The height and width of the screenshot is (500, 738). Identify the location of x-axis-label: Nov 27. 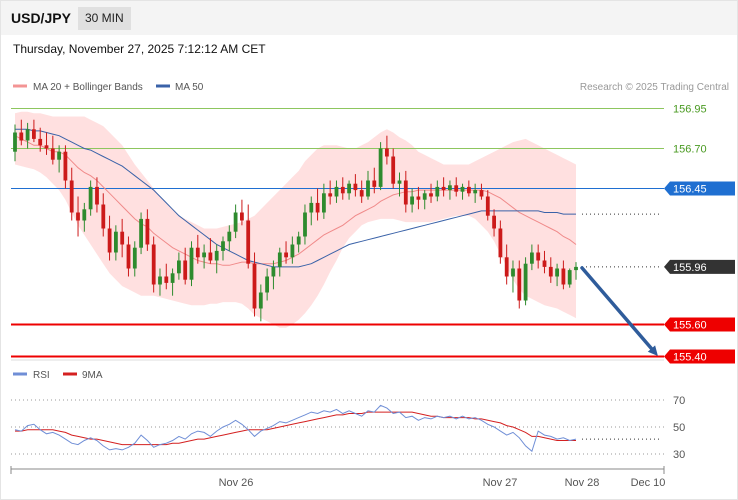
(500, 483).